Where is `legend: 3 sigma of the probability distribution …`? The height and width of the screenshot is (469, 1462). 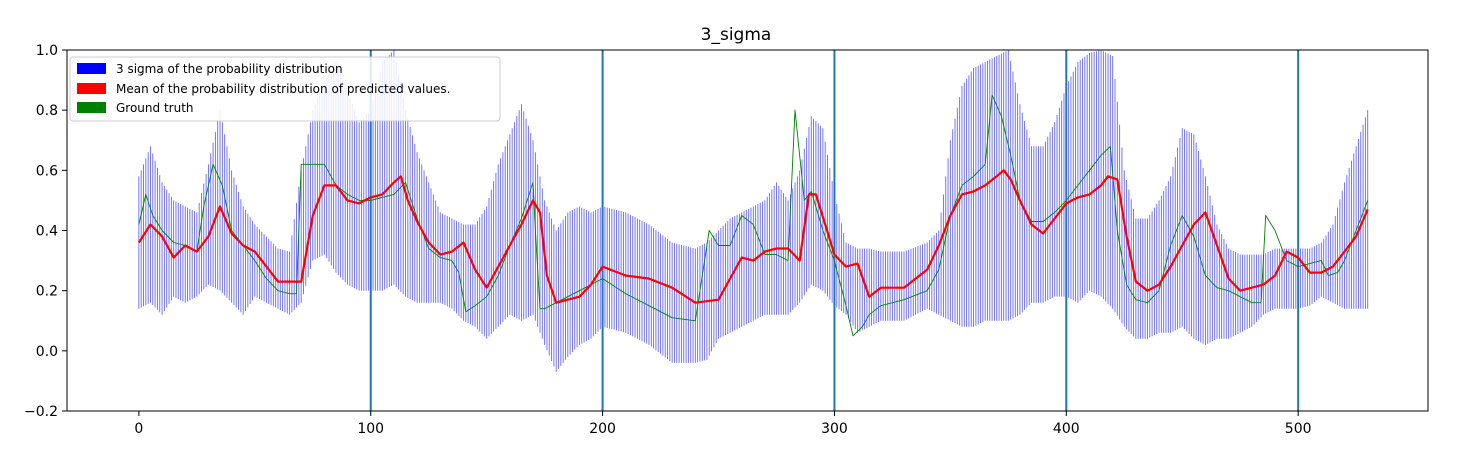
legend: 3 sigma of the probability distribution … is located at coordinates (285, 89).